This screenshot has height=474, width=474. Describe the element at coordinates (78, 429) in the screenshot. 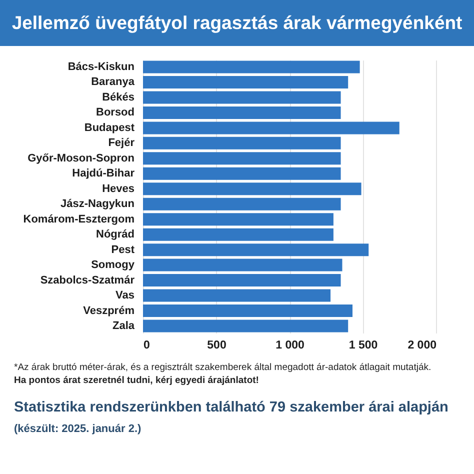

I see `text: (készült: 2025. január 2.)` at that location.